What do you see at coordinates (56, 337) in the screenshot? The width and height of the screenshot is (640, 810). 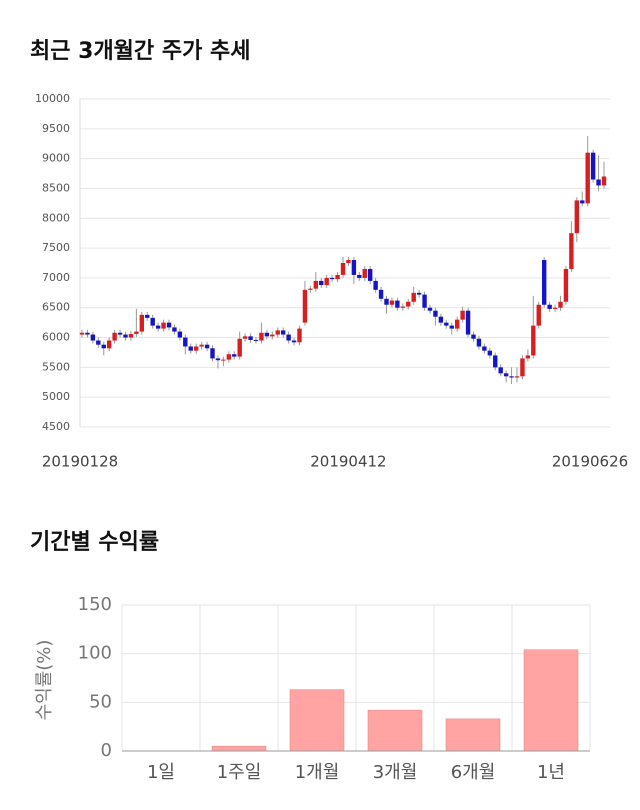 I see `y-tick-label: 6000` at bounding box center [56, 337].